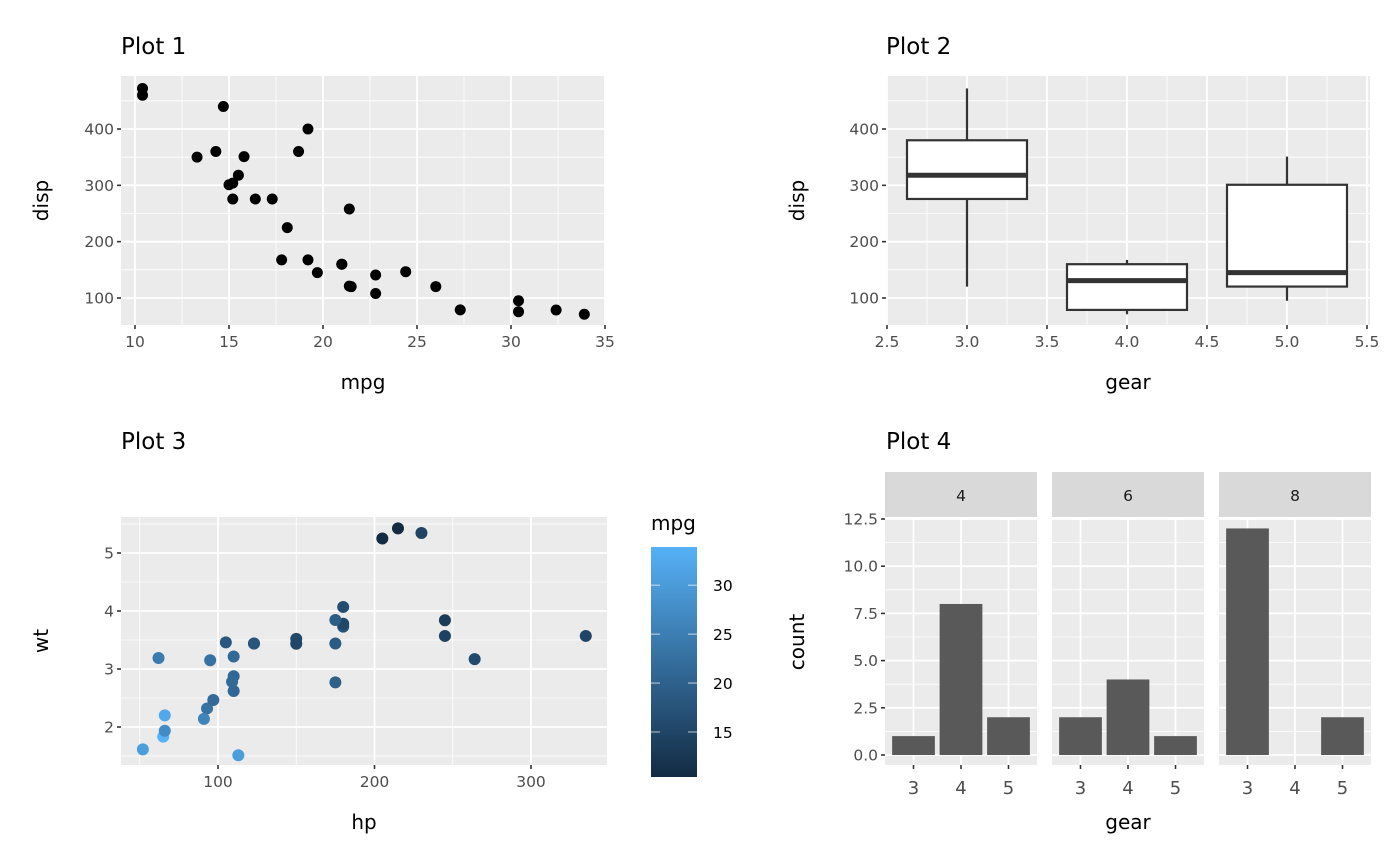 This screenshot has height=865, width=1400. I want to click on facet-strip-label: 8, so click(1295, 496).